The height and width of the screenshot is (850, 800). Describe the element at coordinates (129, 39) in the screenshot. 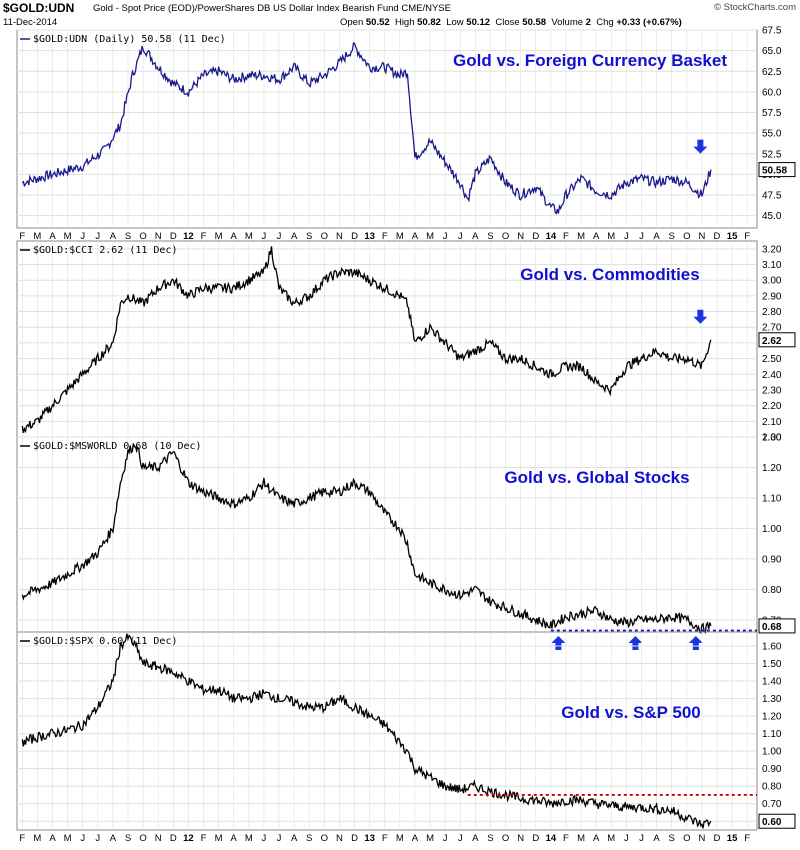

I see `panel-legend: $GOLD:UDN (Daily) 50.58 (11 Dec)` at that location.